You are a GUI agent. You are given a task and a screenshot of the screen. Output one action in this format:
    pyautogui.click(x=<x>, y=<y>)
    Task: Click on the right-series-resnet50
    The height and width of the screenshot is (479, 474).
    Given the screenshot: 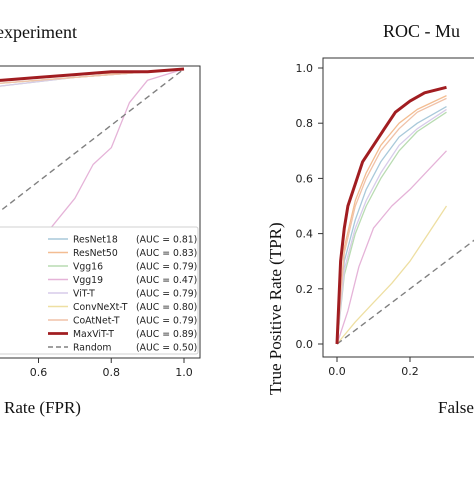 What is the action you would take?
    pyautogui.click(x=392, y=220)
    